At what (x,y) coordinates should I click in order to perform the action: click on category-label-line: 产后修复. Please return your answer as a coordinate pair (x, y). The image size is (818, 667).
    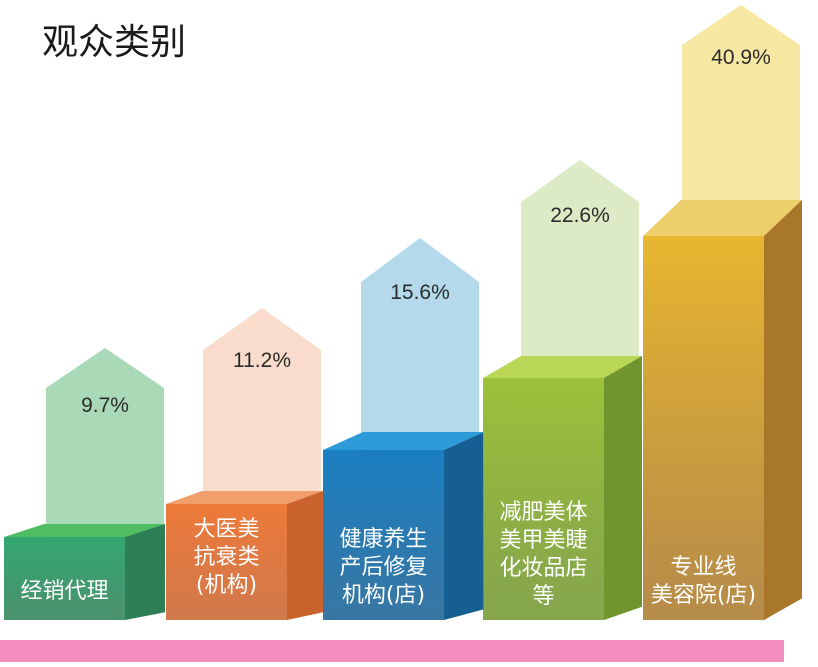
    Looking at the image, I should click on (383, 567).